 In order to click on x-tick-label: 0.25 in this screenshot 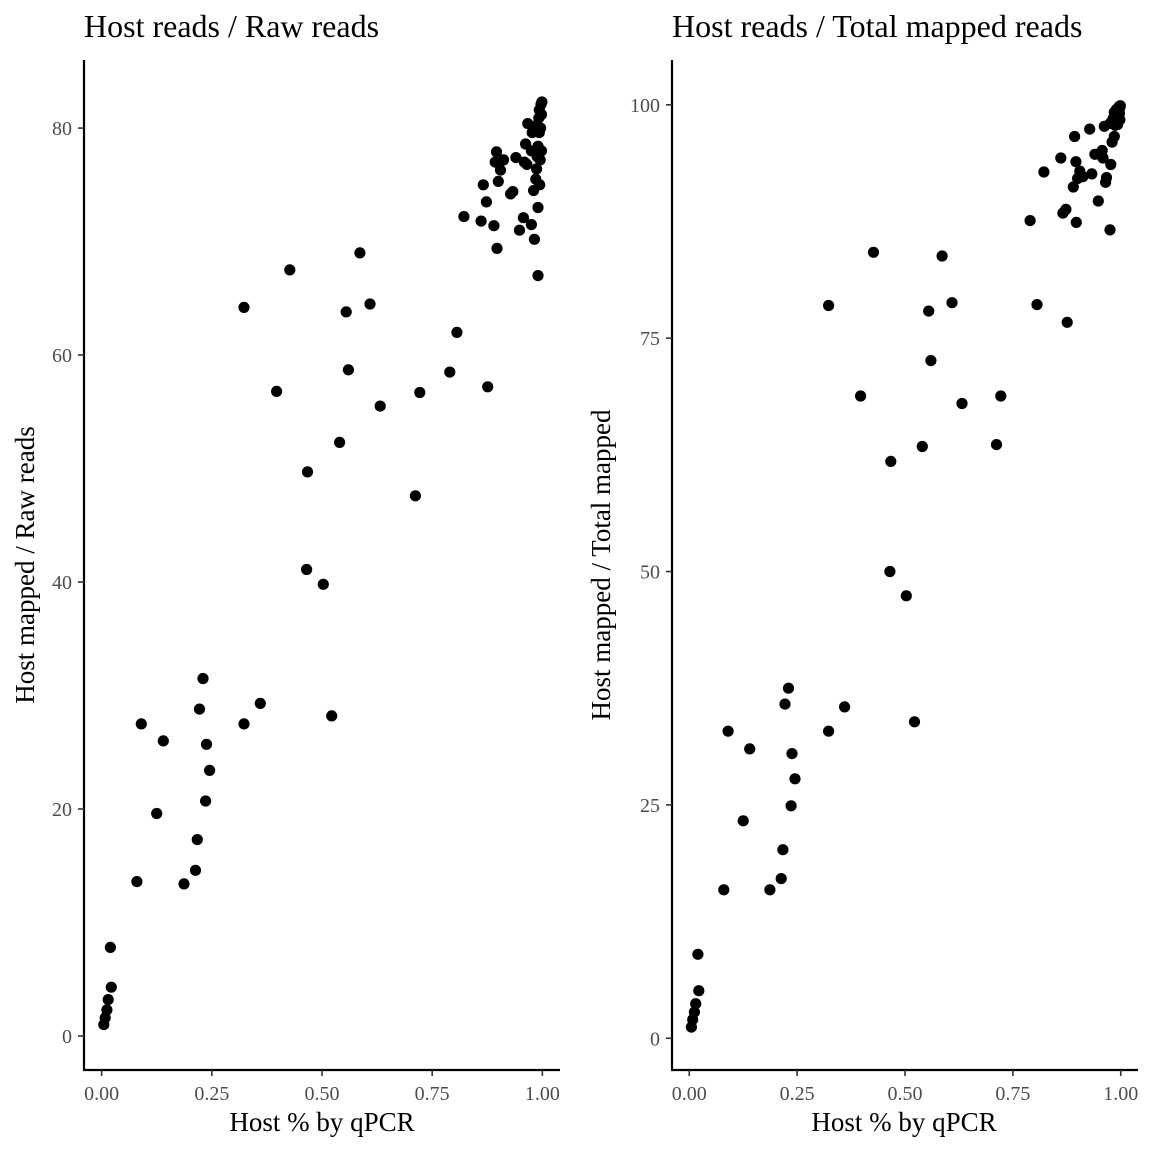, I will do `click(797, 1094)`.